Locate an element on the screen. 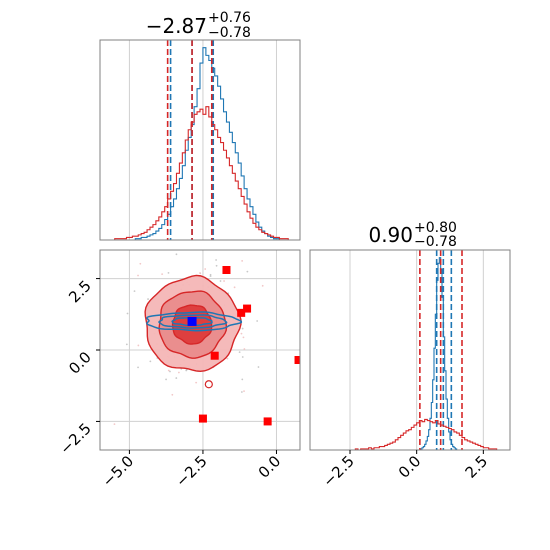 The height and width of the screenshot is (550, 550). param2-title-value: 0.90 is located at coordinates (390, 235).